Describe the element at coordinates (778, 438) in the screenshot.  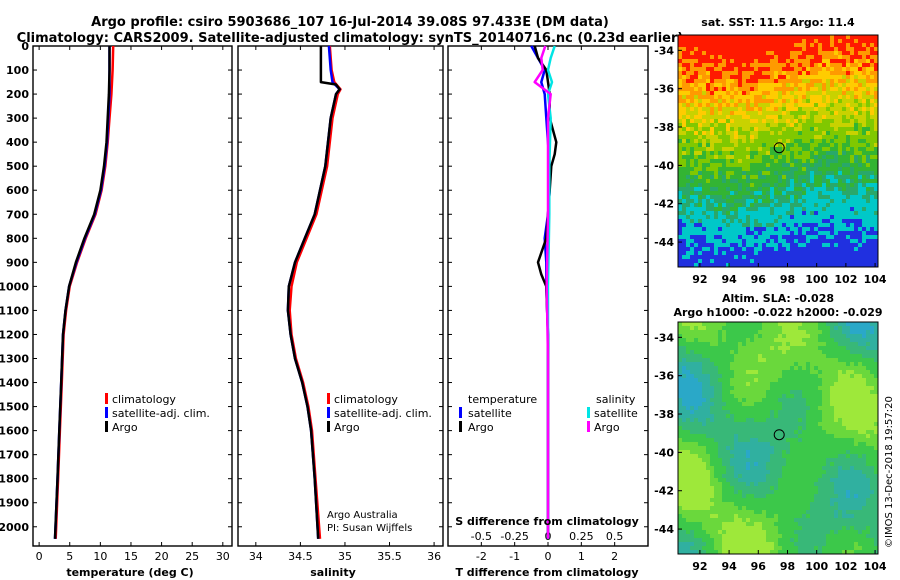
I see `sla-map-cells` at that location.